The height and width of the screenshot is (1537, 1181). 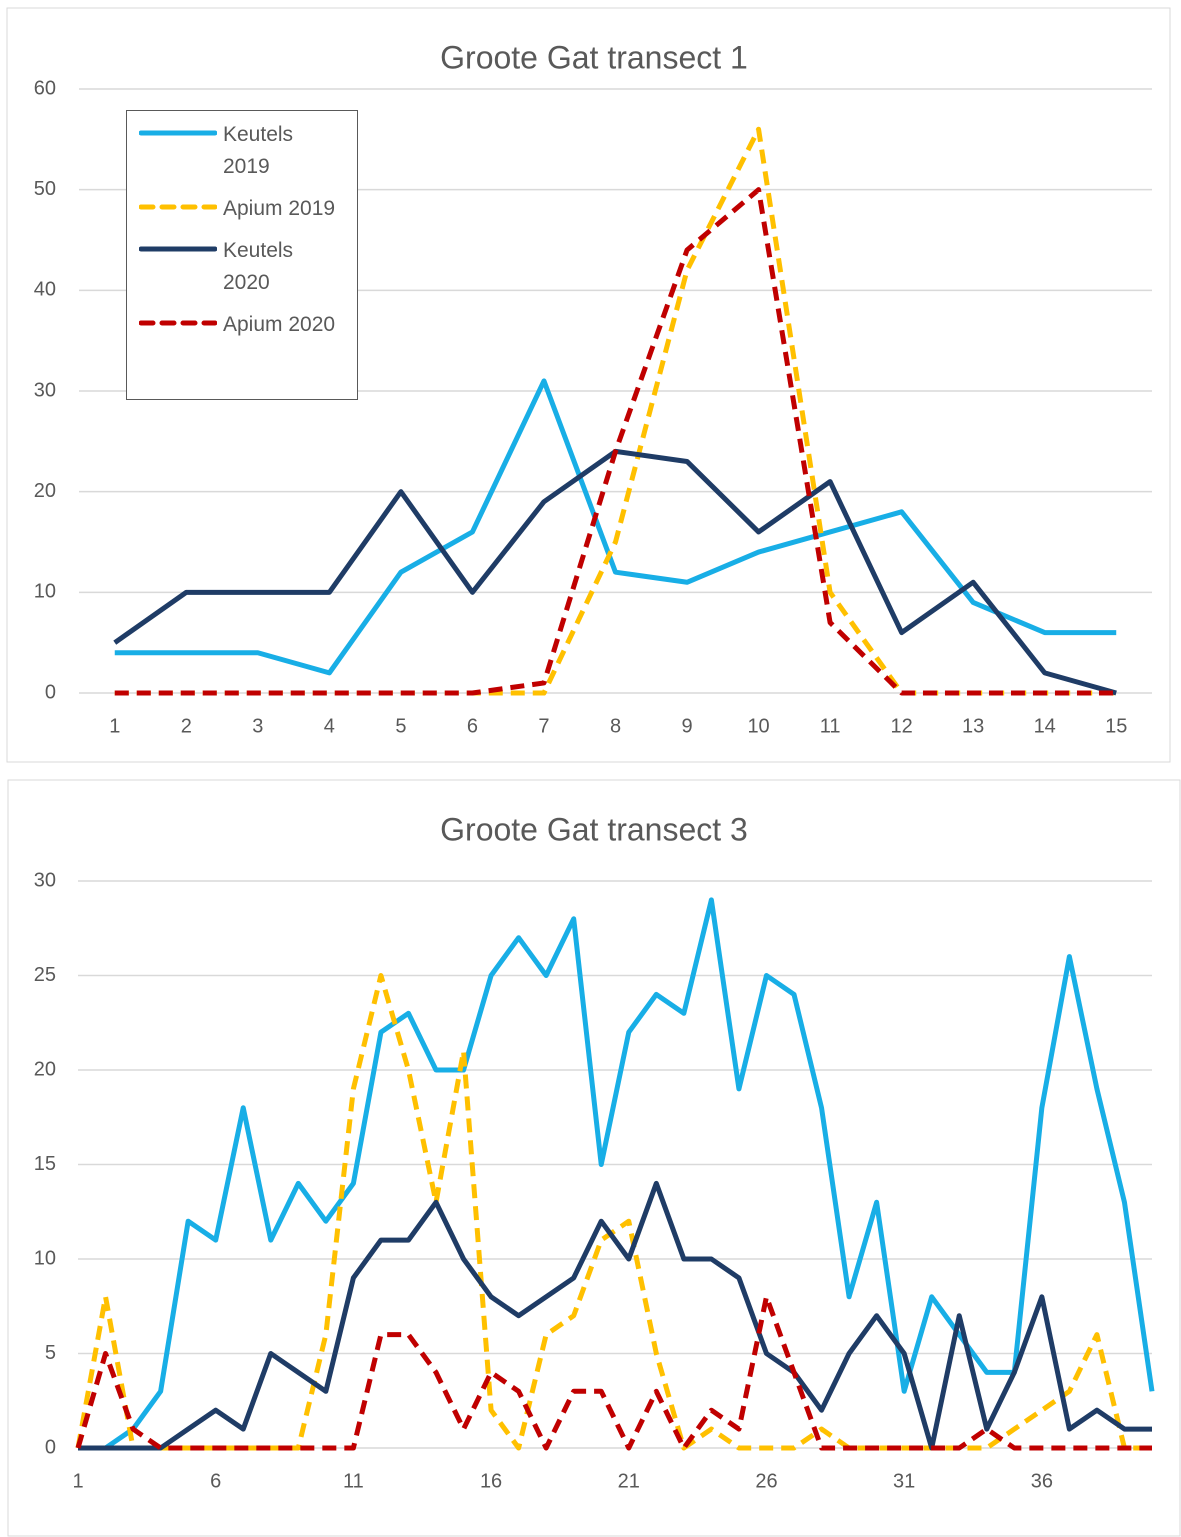 What do you see at coordinates (45, 189) in the screenshot?
I see `y-tick-label: 50` at bounding box center [45, 189].